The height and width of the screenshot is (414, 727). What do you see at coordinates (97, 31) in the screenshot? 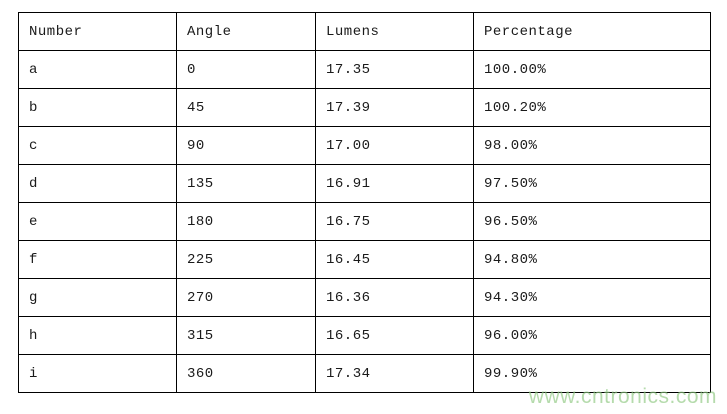
I see `column-header: Number` at bounding box center [97, 31].